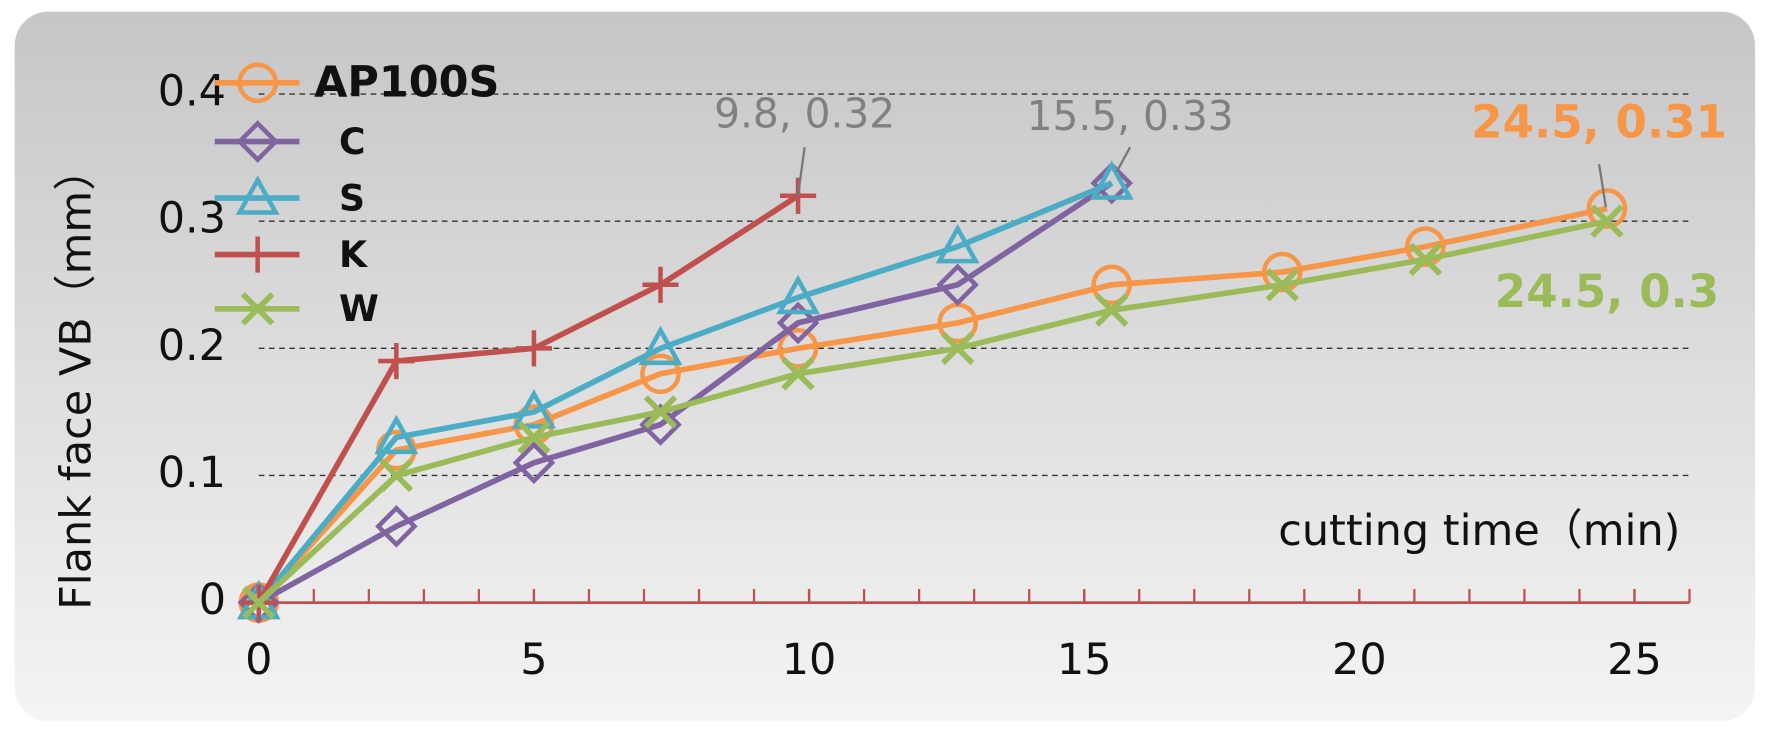  What do you see at coordinates (192, 346) in the screenshot?
I see `y-tick-label: 0.2` at bounding box center [192, 346].